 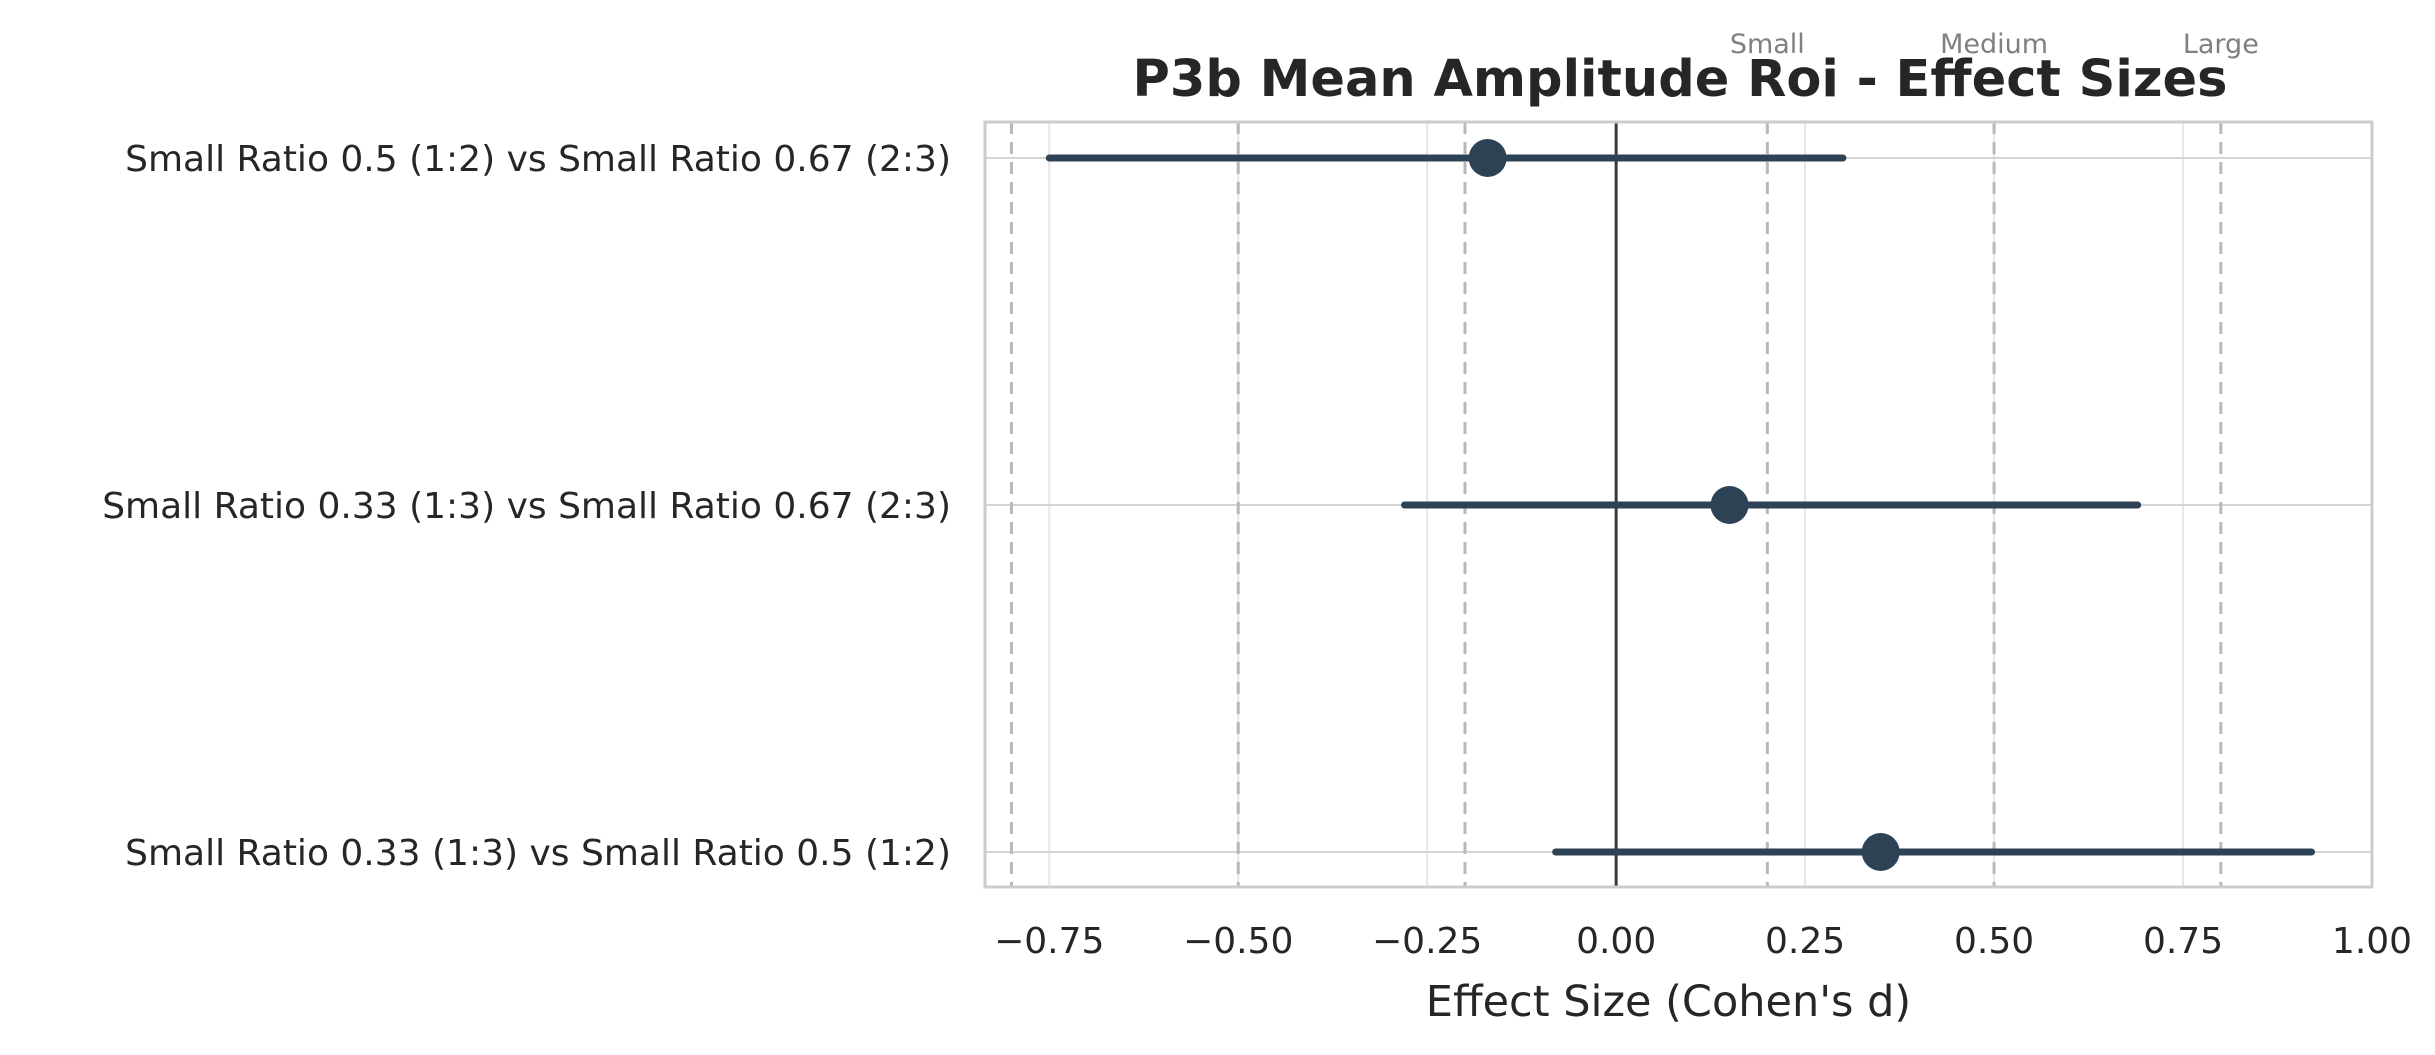 I want to click on x-tick-label: 0.50, so click(x=1994, y=941).